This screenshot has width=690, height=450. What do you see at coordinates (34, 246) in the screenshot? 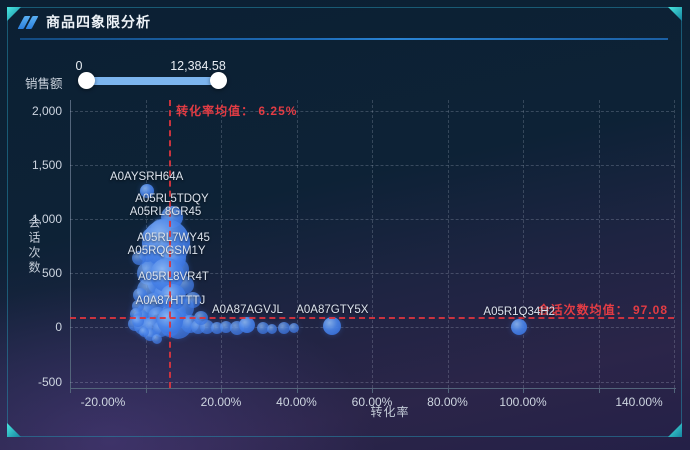
I see `y-axis-title: 会话次数` at bounding box center [34, 246].